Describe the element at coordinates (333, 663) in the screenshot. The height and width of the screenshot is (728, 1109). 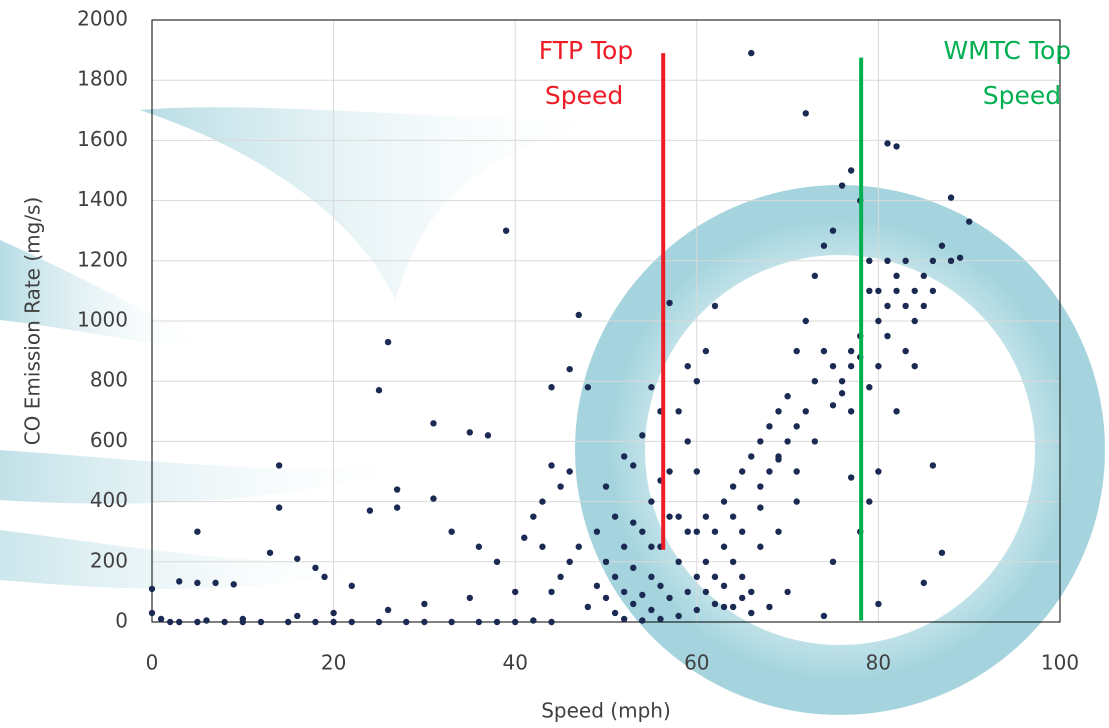
I see `x-tick-label: 20` at that location.